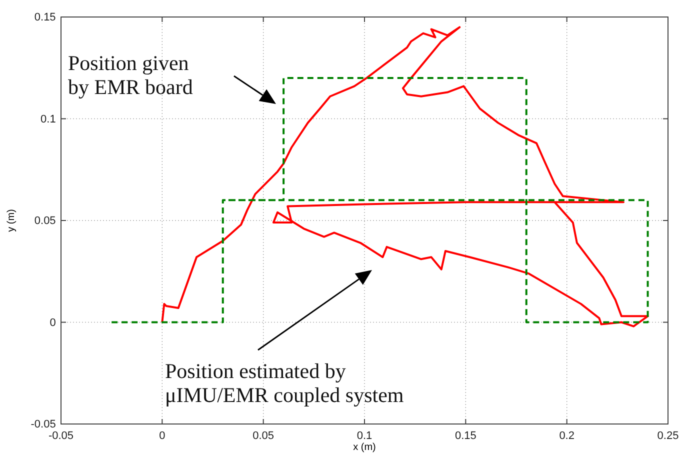  What do you see at coordinates (45, 18) in the screenshot?
I see `y-tick-label: 0.15` at bounding box center [45, 18].